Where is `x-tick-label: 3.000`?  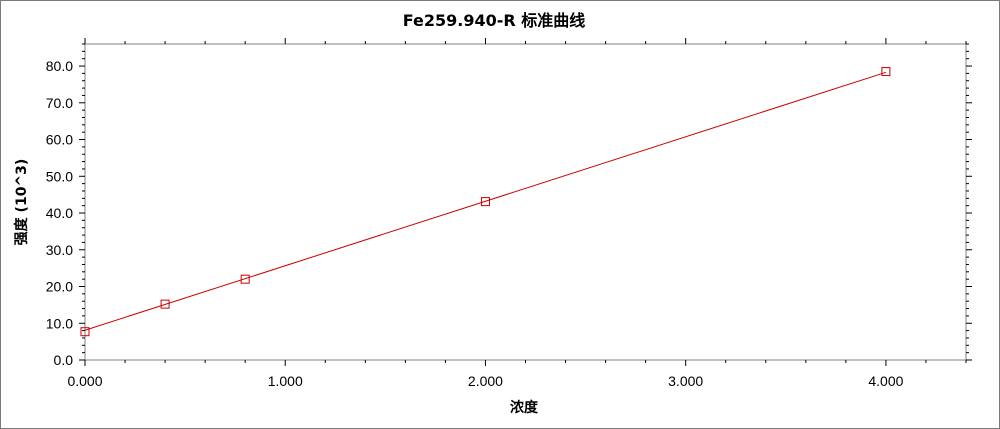
x-tick-label: 3.000 is located at coordinates (685, 381).